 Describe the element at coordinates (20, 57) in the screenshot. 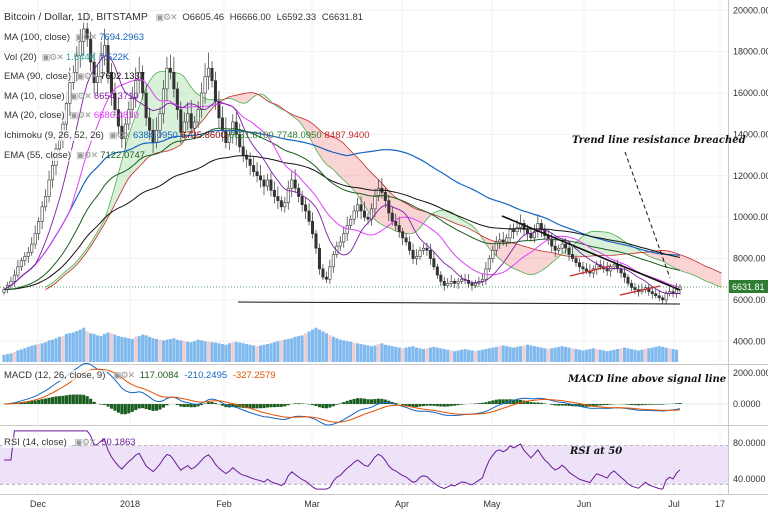

I see `indicator-name: Vol (20)` at that location.